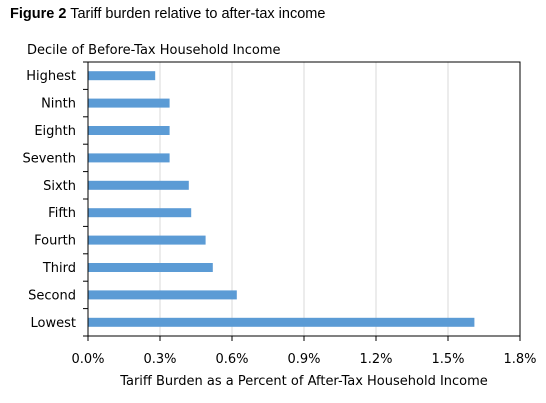 This screenshot has height=403, width=546. What do you see at coordinates (147, 240) in the screenshot?
I see `bar-fourth` at bounding box center [147, 240].